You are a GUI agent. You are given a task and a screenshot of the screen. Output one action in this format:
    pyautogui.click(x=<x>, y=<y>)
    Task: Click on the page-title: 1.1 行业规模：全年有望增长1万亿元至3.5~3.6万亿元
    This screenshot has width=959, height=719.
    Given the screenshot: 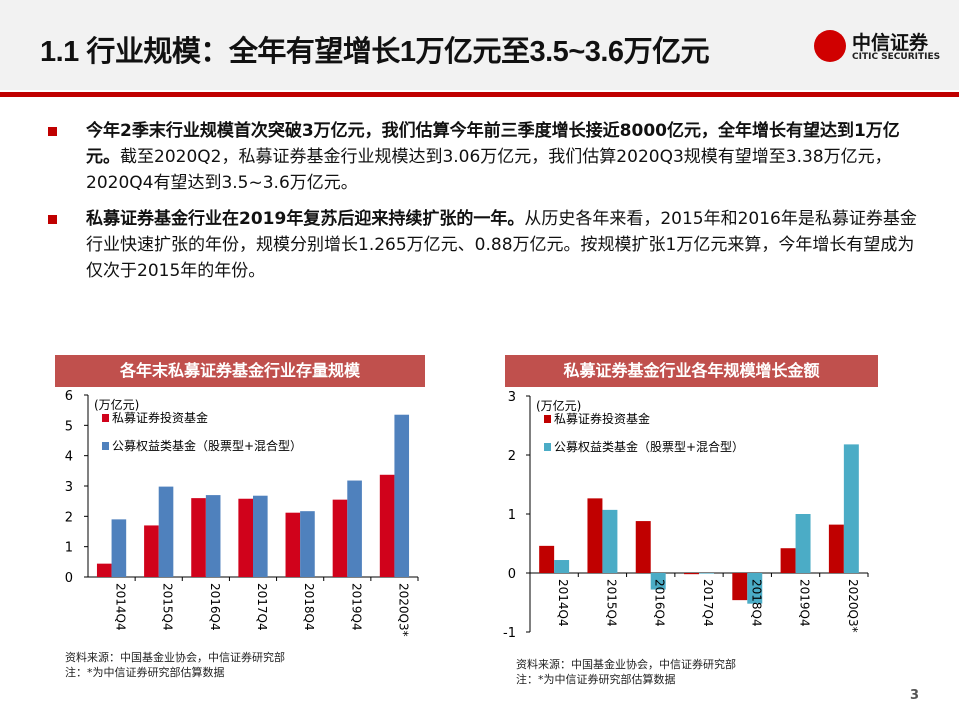 What is the action you would take?
    pyautogui.click(x=375, y=52)
    